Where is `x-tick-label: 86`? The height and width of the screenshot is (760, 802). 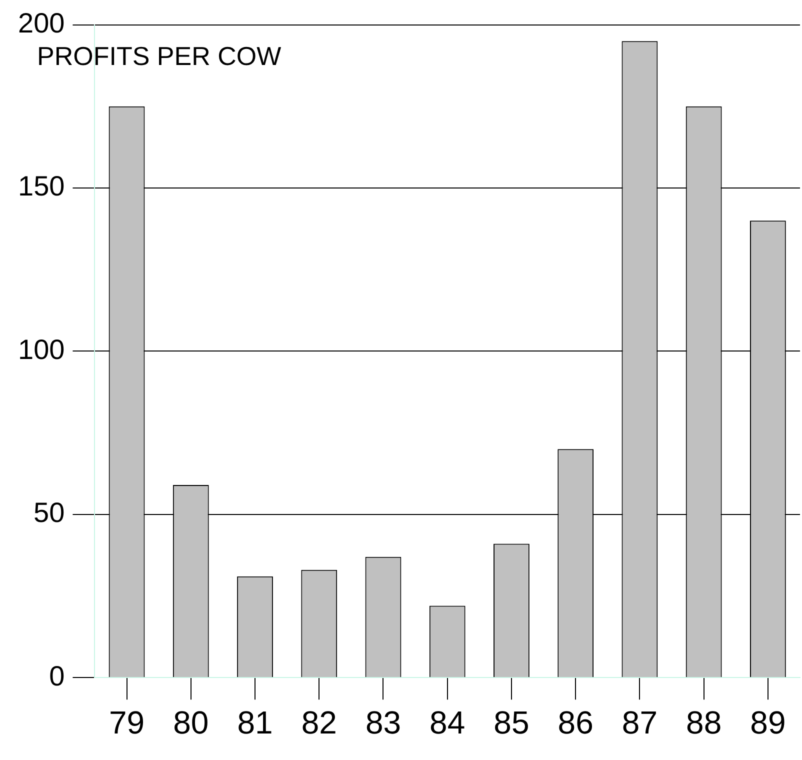
x-tick-label: 86 is located at coordinates (576, 722).